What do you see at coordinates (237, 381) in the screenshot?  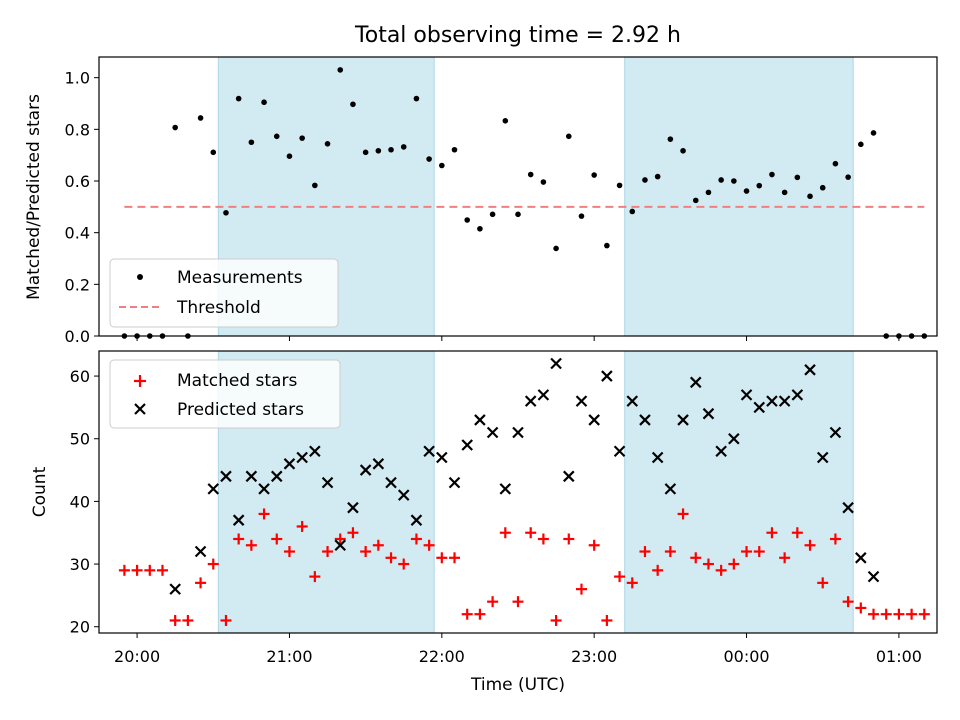 I see `legend-matched-label: Matched stars` at bounding box center [237, 381].